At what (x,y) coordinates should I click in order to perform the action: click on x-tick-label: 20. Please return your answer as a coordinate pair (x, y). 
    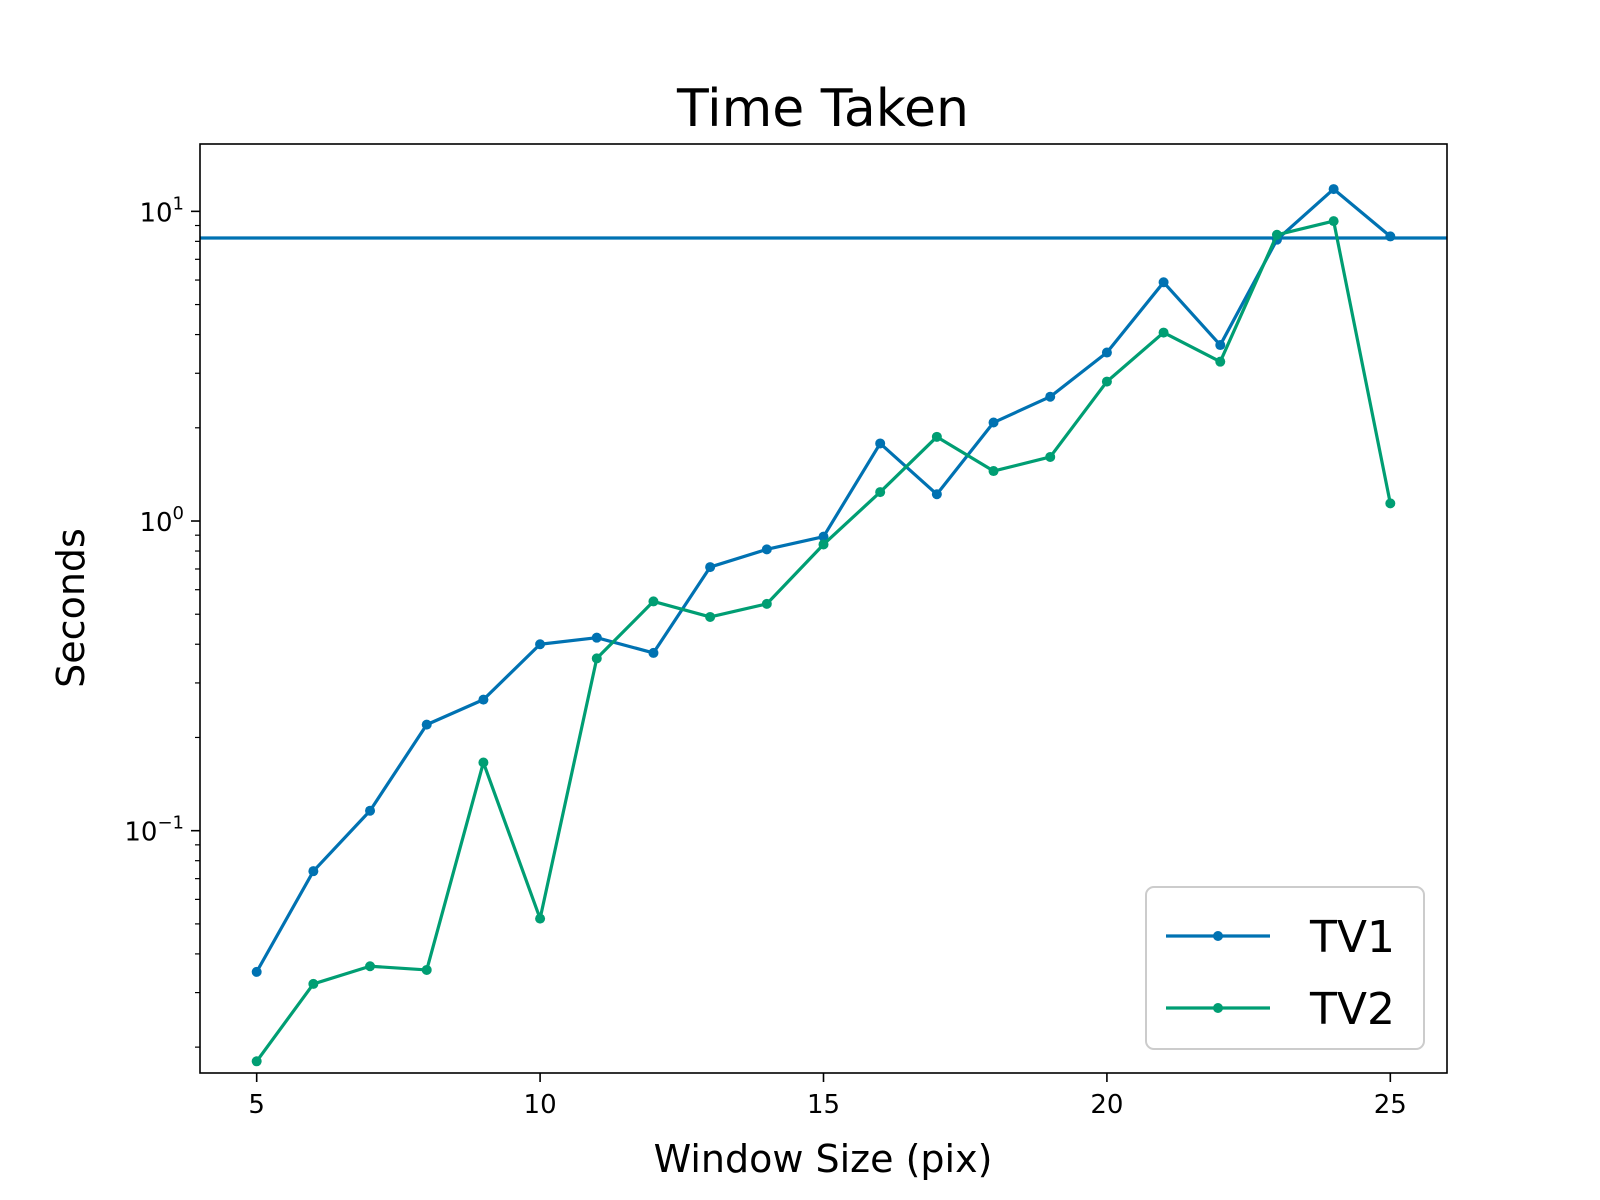
    Looking at the image, I should click on (1106, 1105).